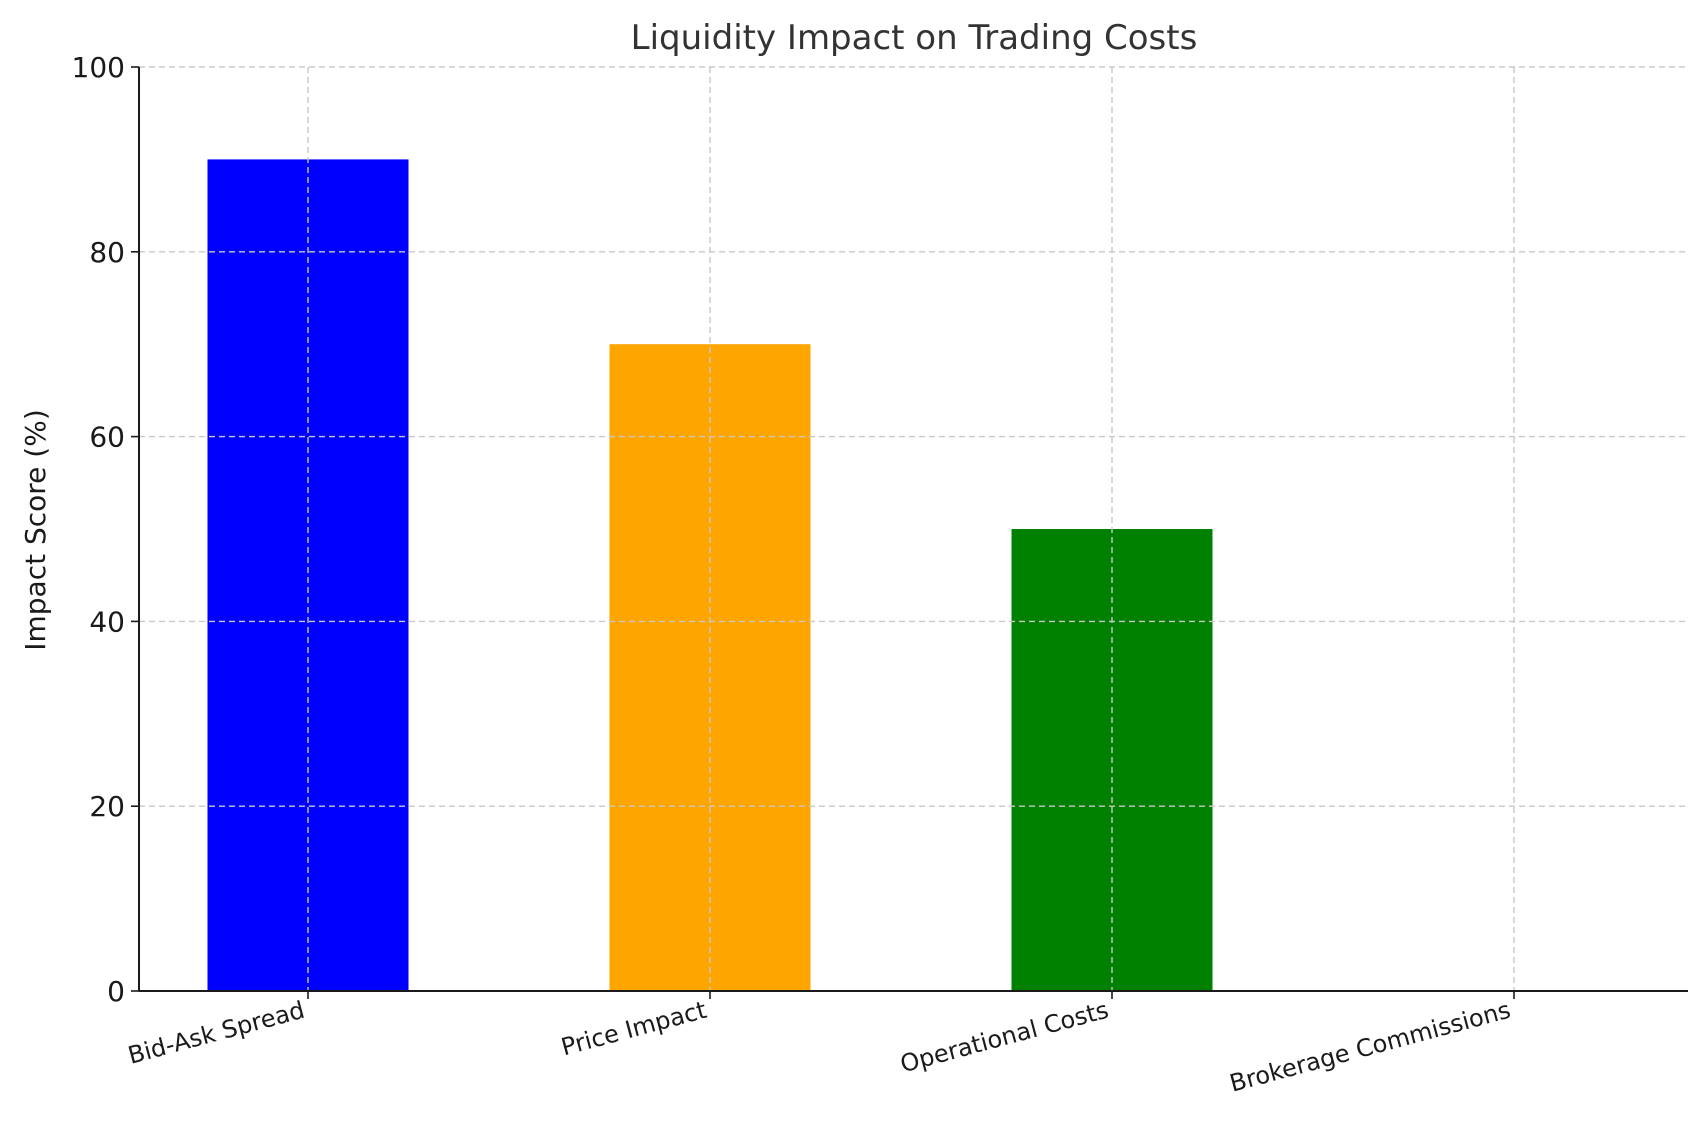  What do you see at coordinates (35, 530) in the screenshot?
I see `y-axis-label: Impact Score (%)` at bounding box center [35, 530].